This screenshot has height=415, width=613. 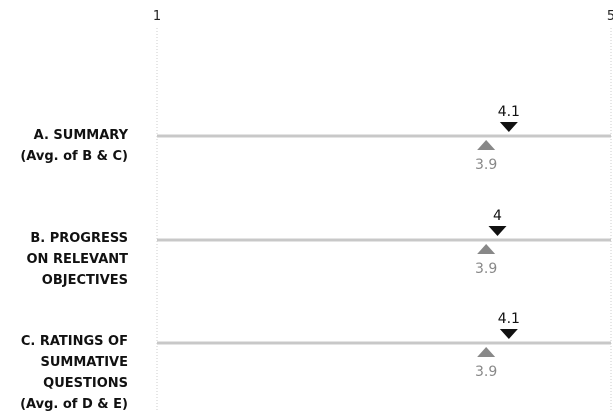 I want to click on category-label: A. SUMMARY (Avg. of B & C), so click(x=64, y=146).